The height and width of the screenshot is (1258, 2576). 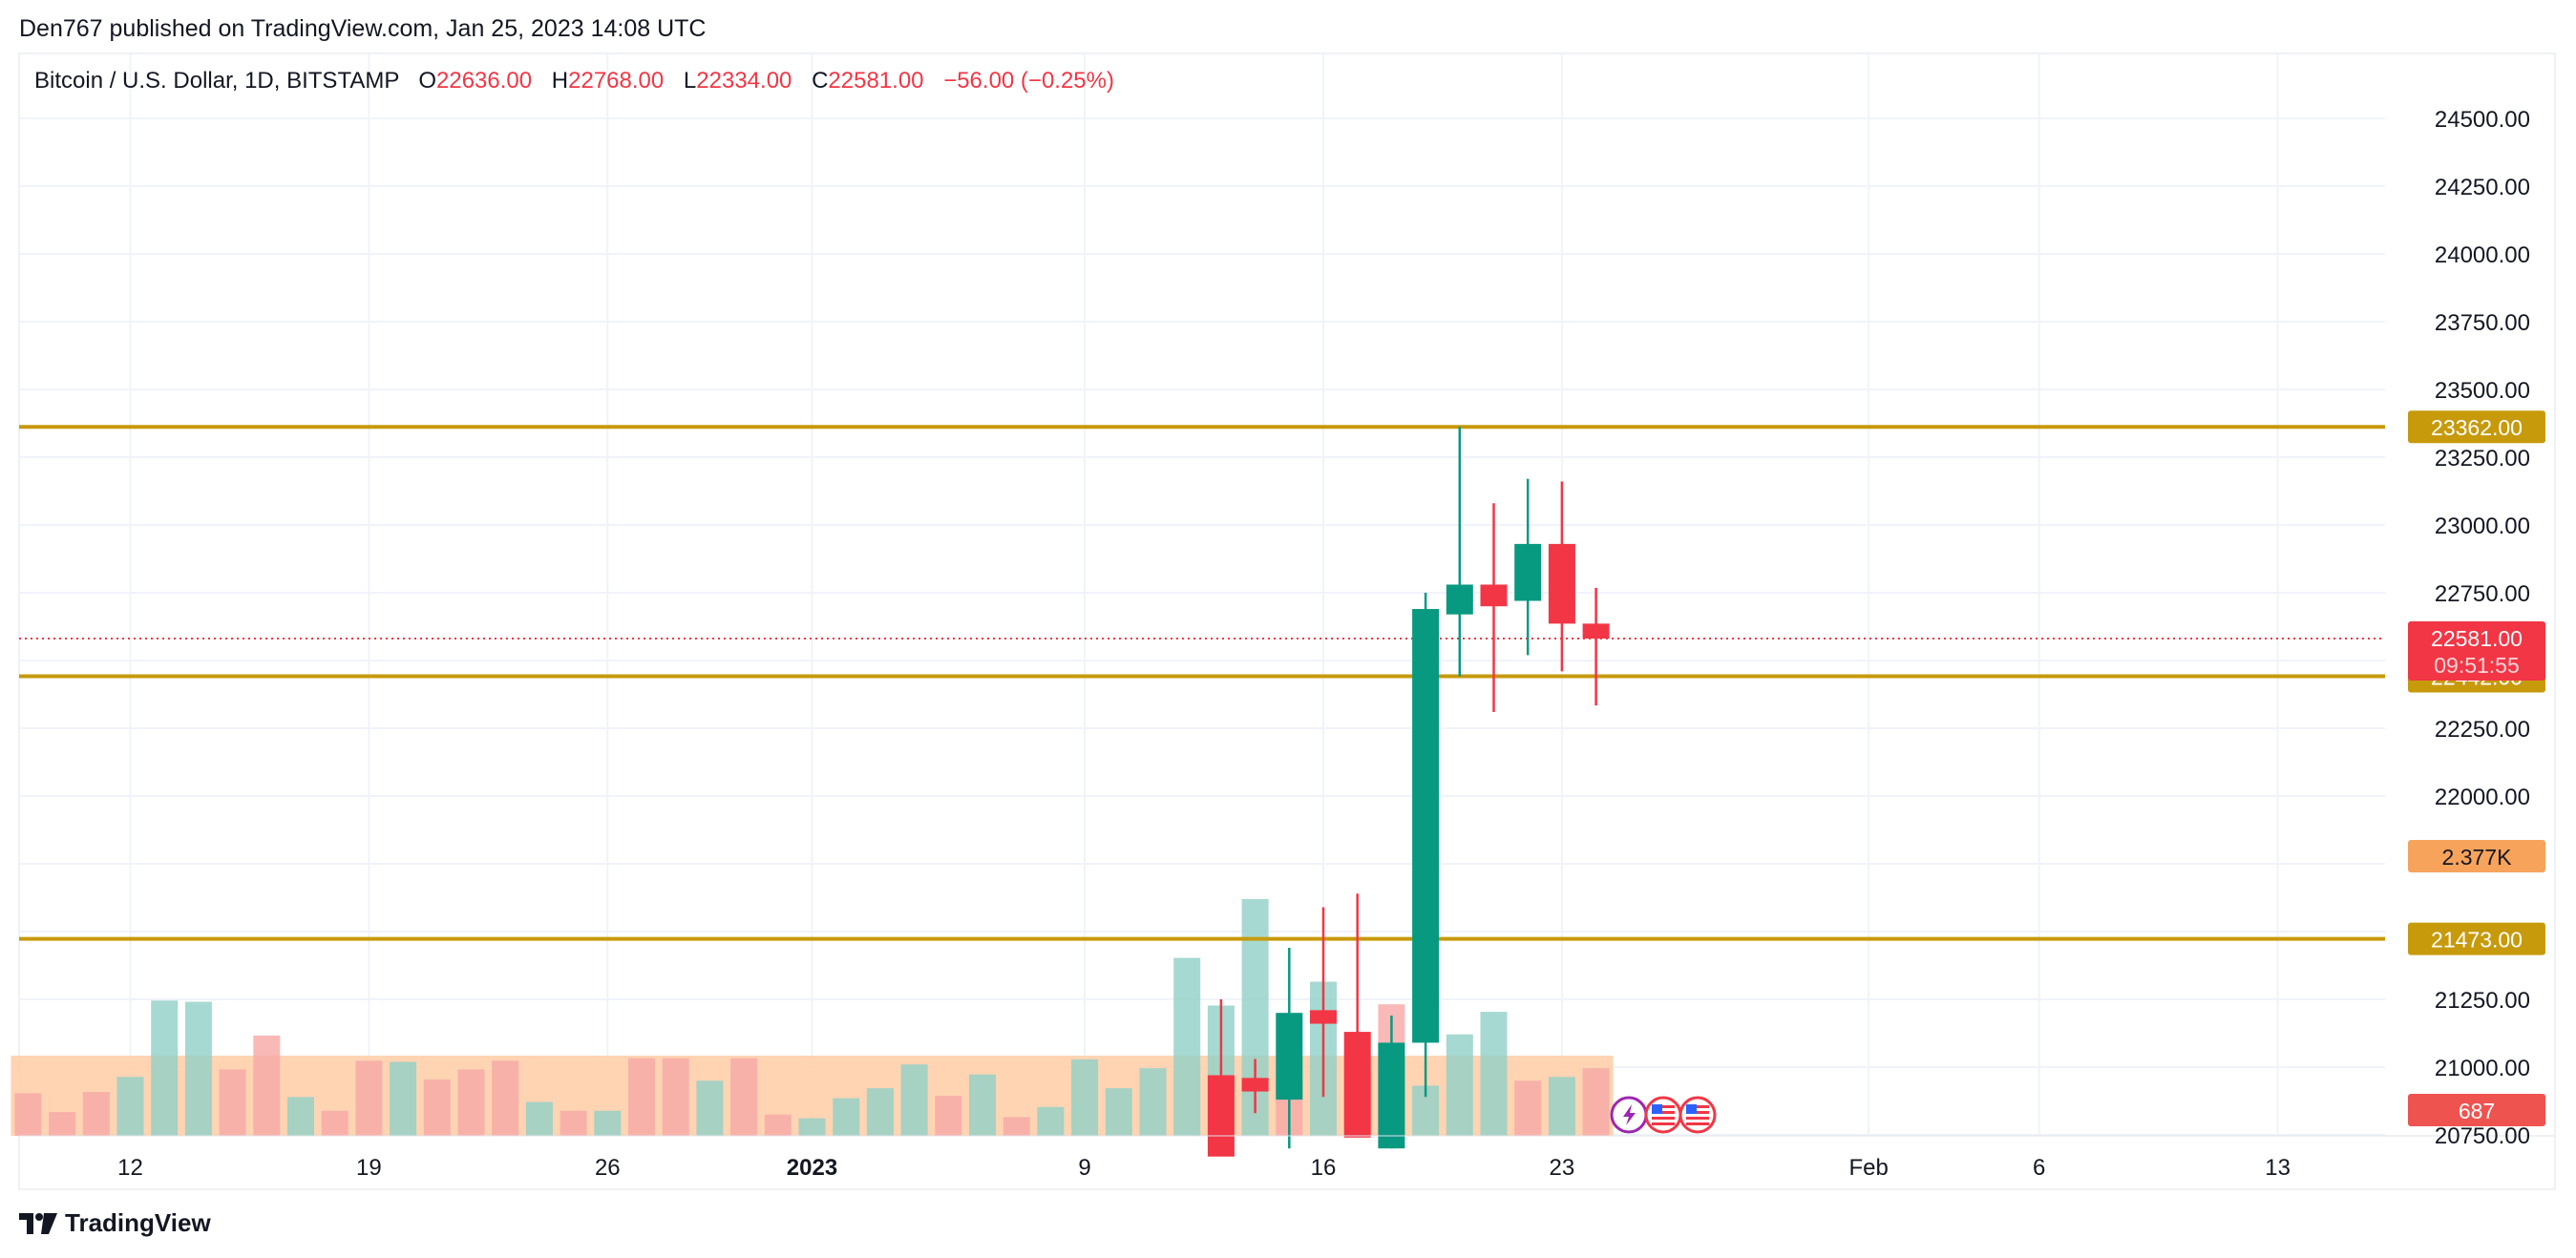 I want to click on close-key: C, so click(x=820, y=81).